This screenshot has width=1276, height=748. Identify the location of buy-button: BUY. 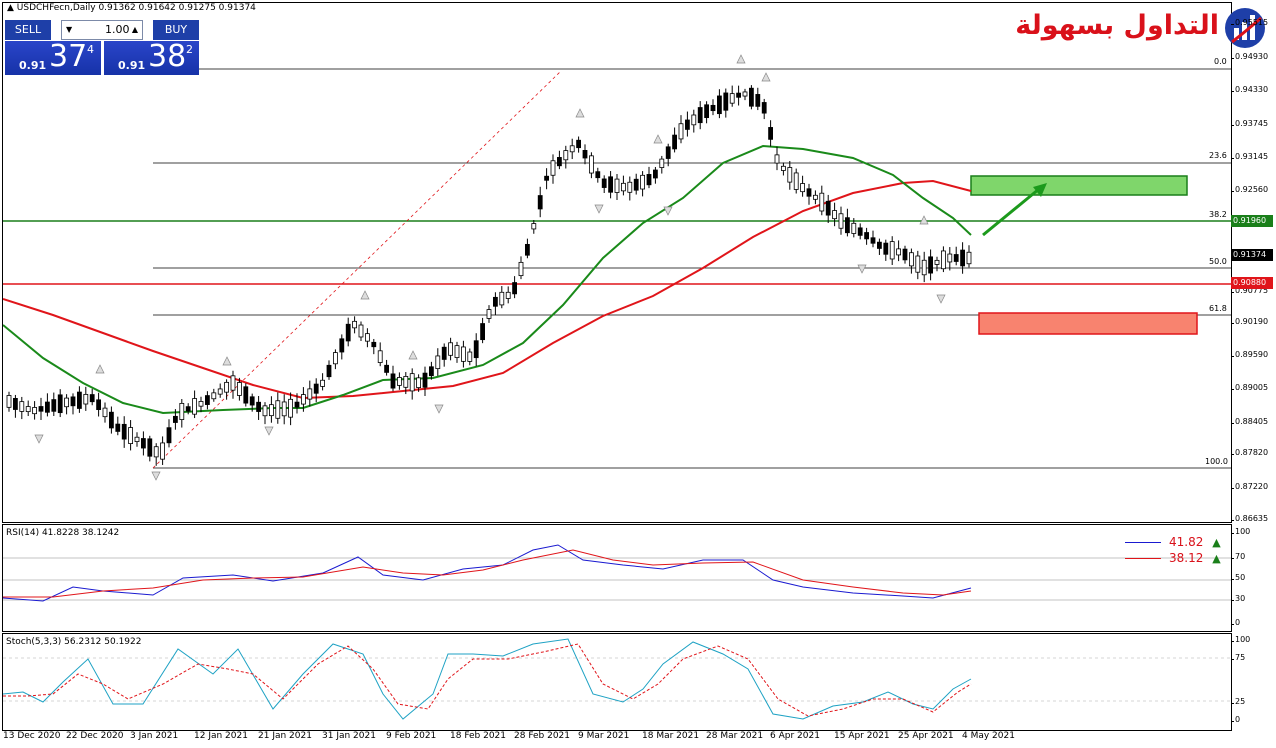
(176, 30).